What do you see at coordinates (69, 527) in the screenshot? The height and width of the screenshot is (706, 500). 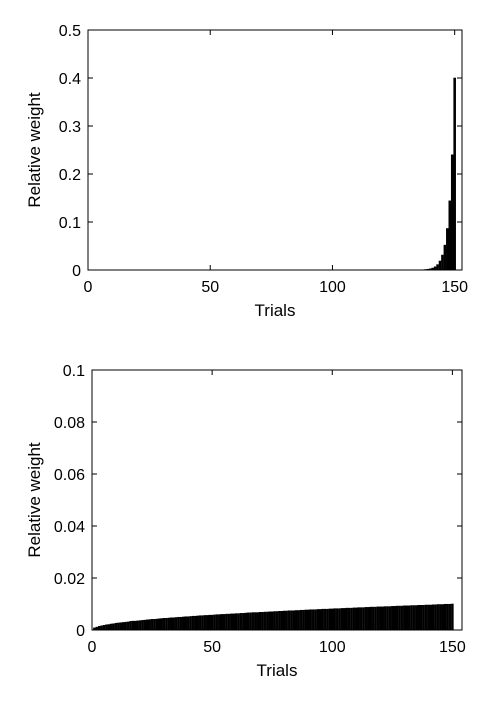 I see `y-tick-label: 0.04` at bounding box center [69, 527].